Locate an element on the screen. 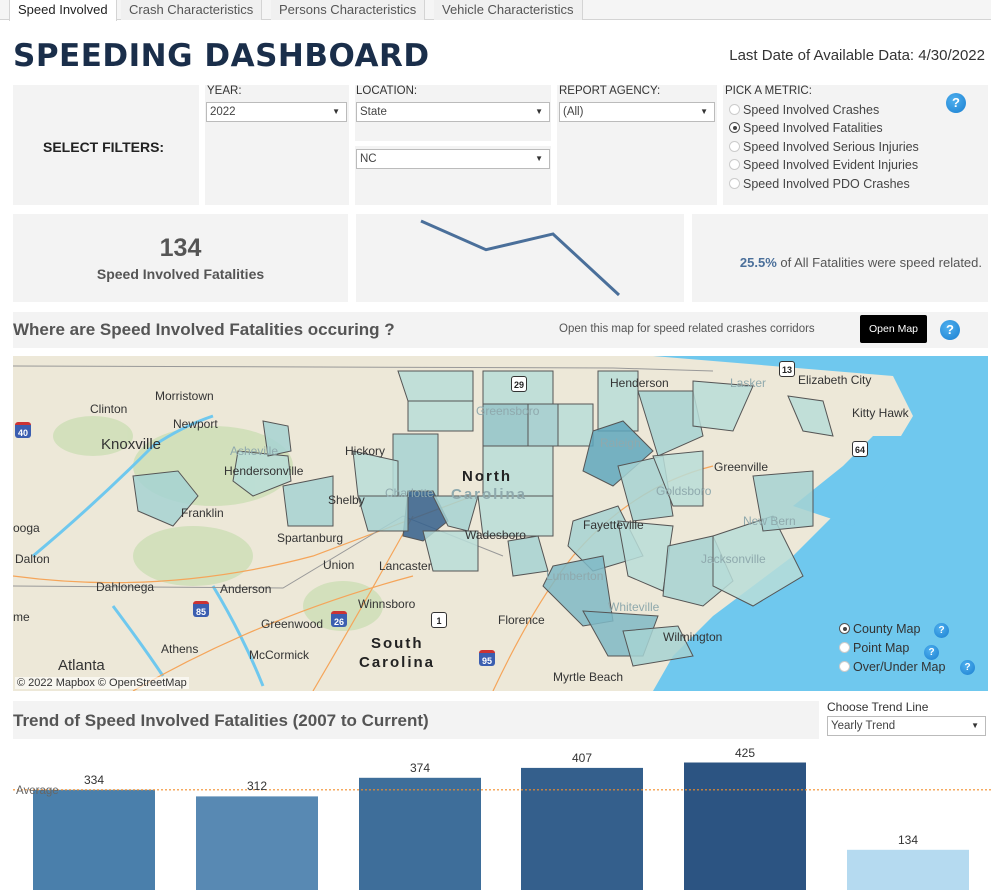 This screenshot has width=991, height=890. us-route-shield-icon: 64 is located at coordinates (860, 449).